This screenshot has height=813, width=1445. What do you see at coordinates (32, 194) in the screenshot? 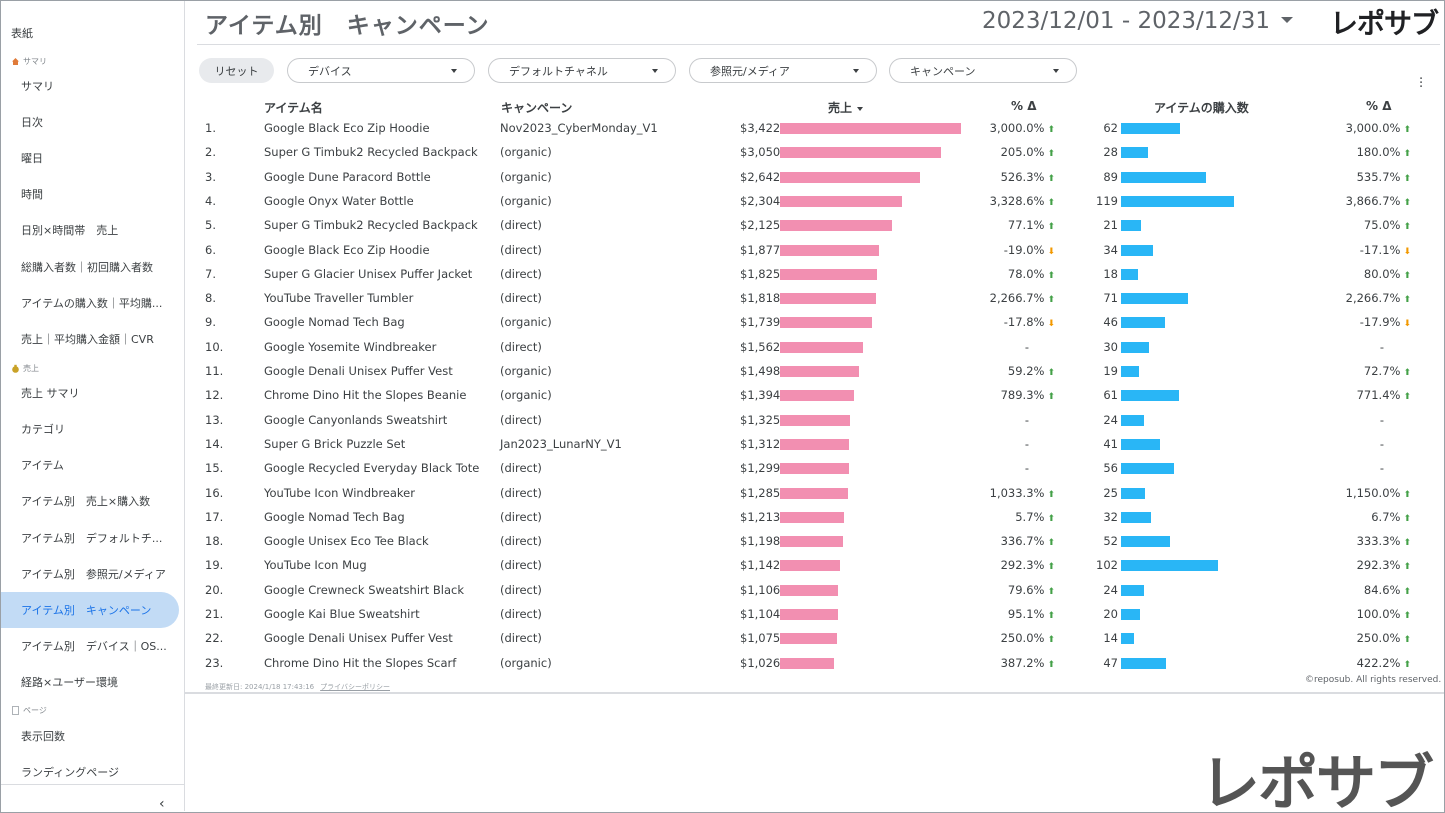
I see `sidebar-item: 時間` at bounding box center [32, 194].